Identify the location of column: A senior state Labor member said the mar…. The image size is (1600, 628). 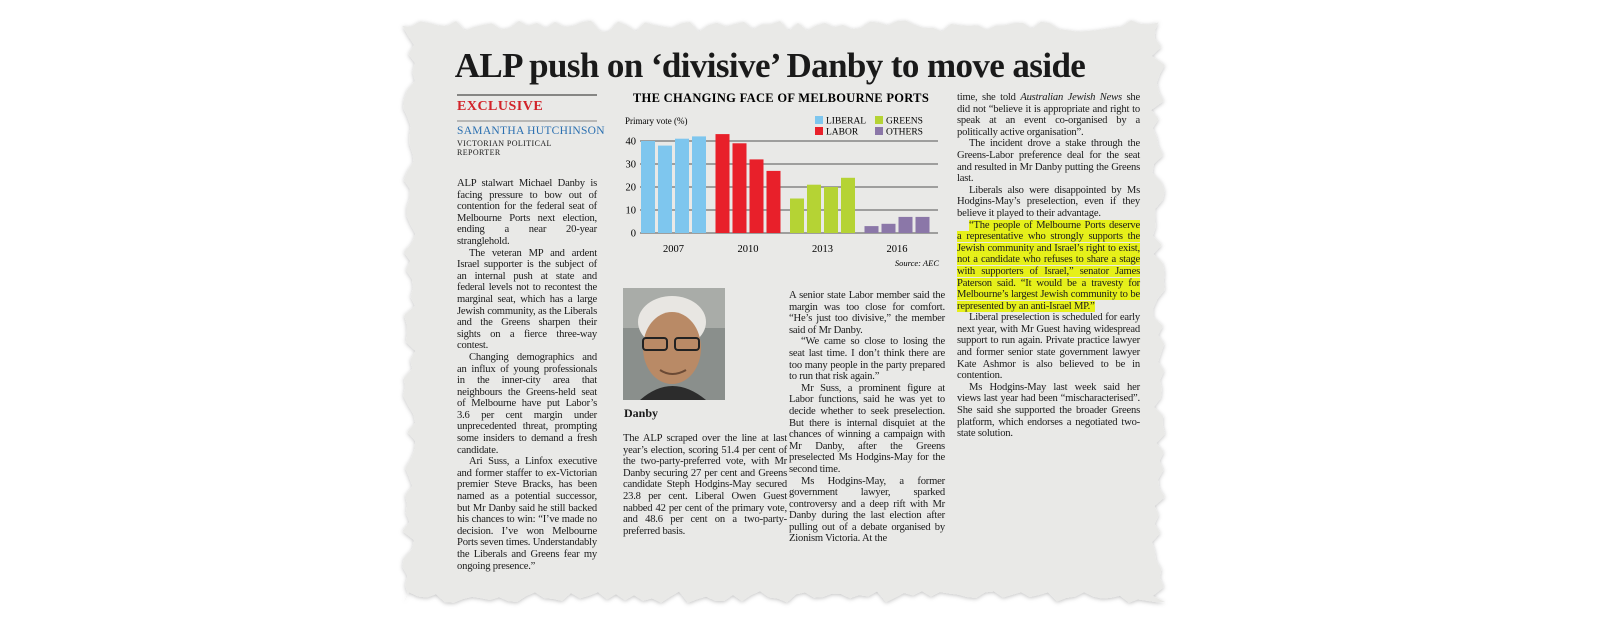
(867, 417).